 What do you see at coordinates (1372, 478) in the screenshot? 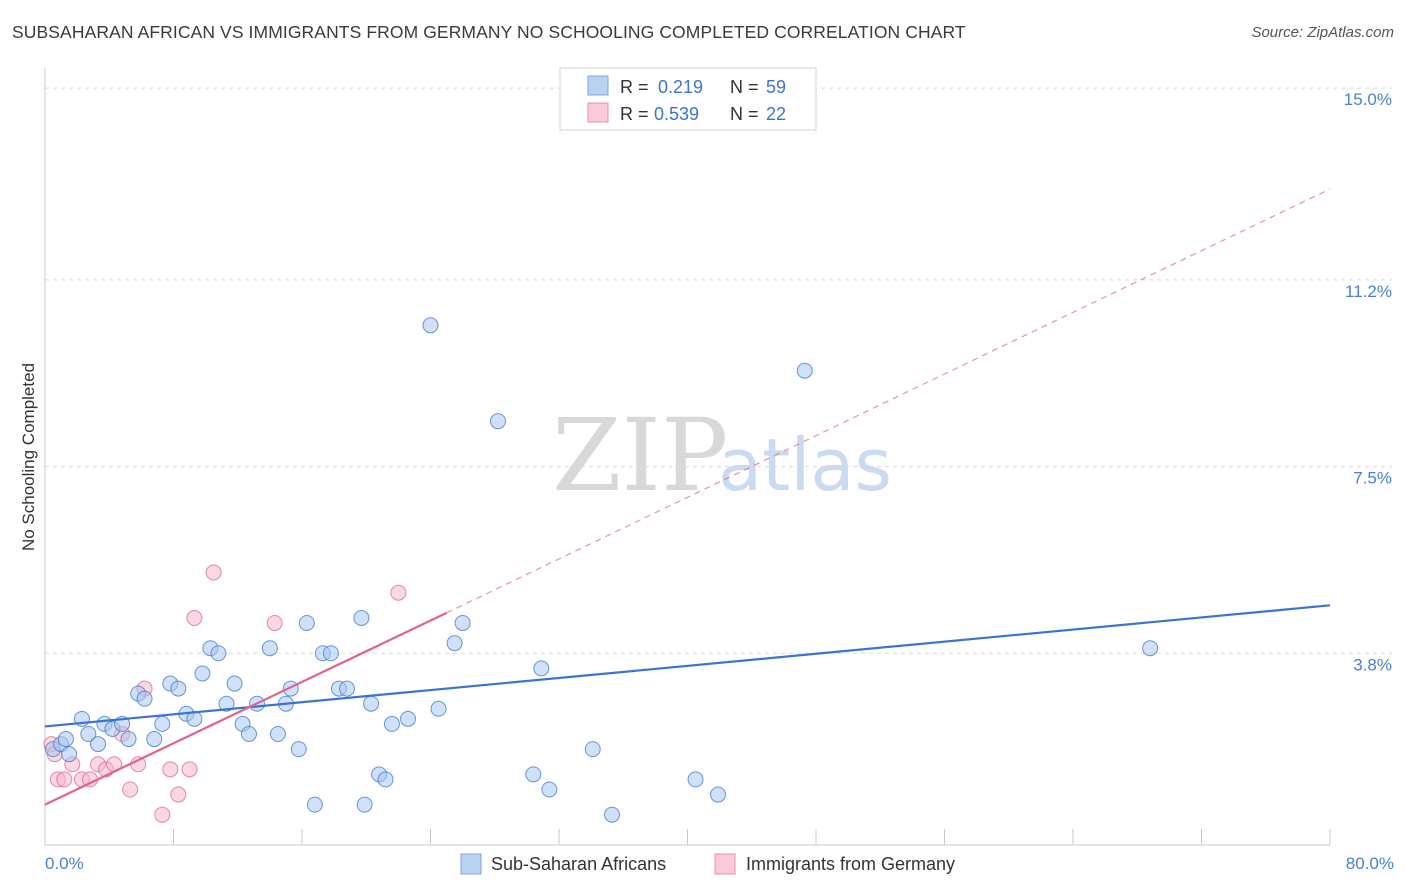
I see `y-tick-label: 7.5%` at bounding box center [1372, 478].